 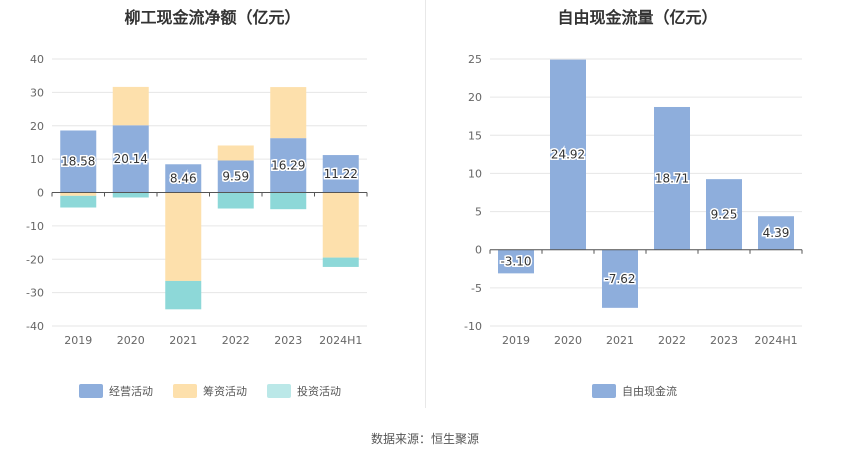 I want to click on right-data-label: -3.10, so click(x=515, y=262).